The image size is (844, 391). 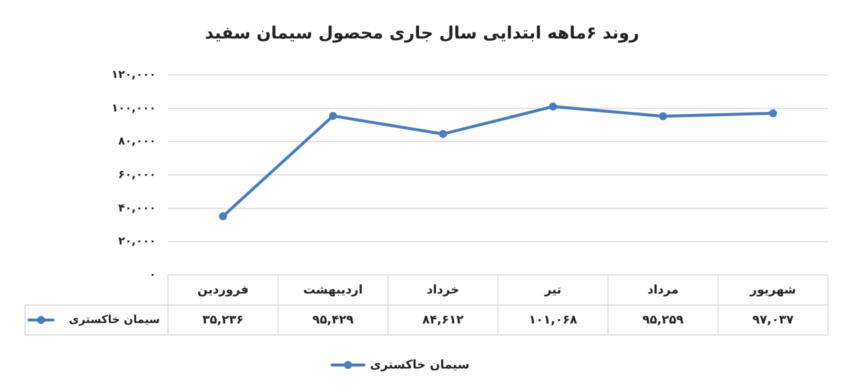 I want to click on data-label: ۸۴,۶۱۲, so click(x=443, y=319).